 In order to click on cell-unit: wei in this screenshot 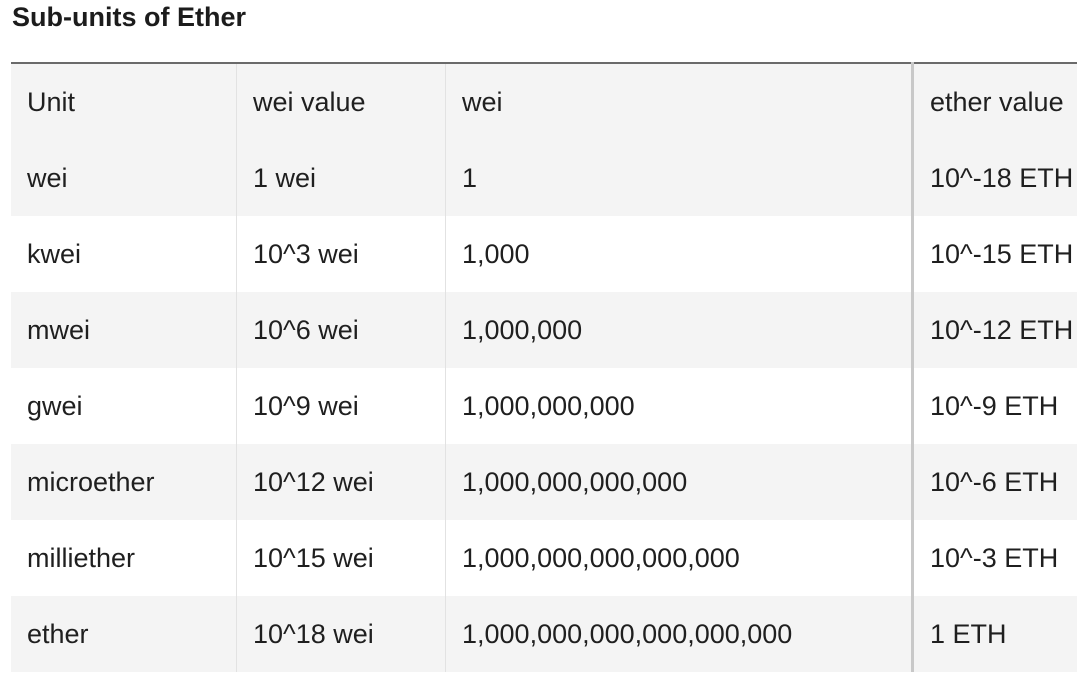, I will do `click(124, 178)`.